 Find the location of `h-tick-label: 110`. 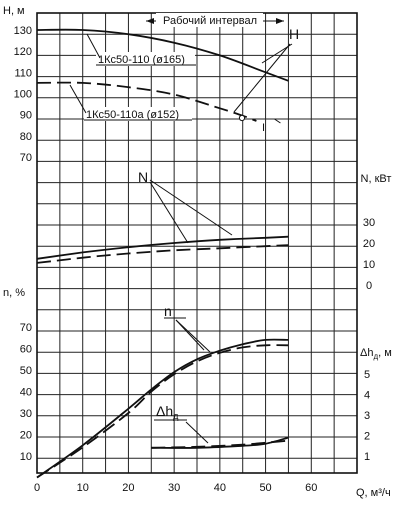

h-tick-label: 110 is located at coordinates (23, 73).